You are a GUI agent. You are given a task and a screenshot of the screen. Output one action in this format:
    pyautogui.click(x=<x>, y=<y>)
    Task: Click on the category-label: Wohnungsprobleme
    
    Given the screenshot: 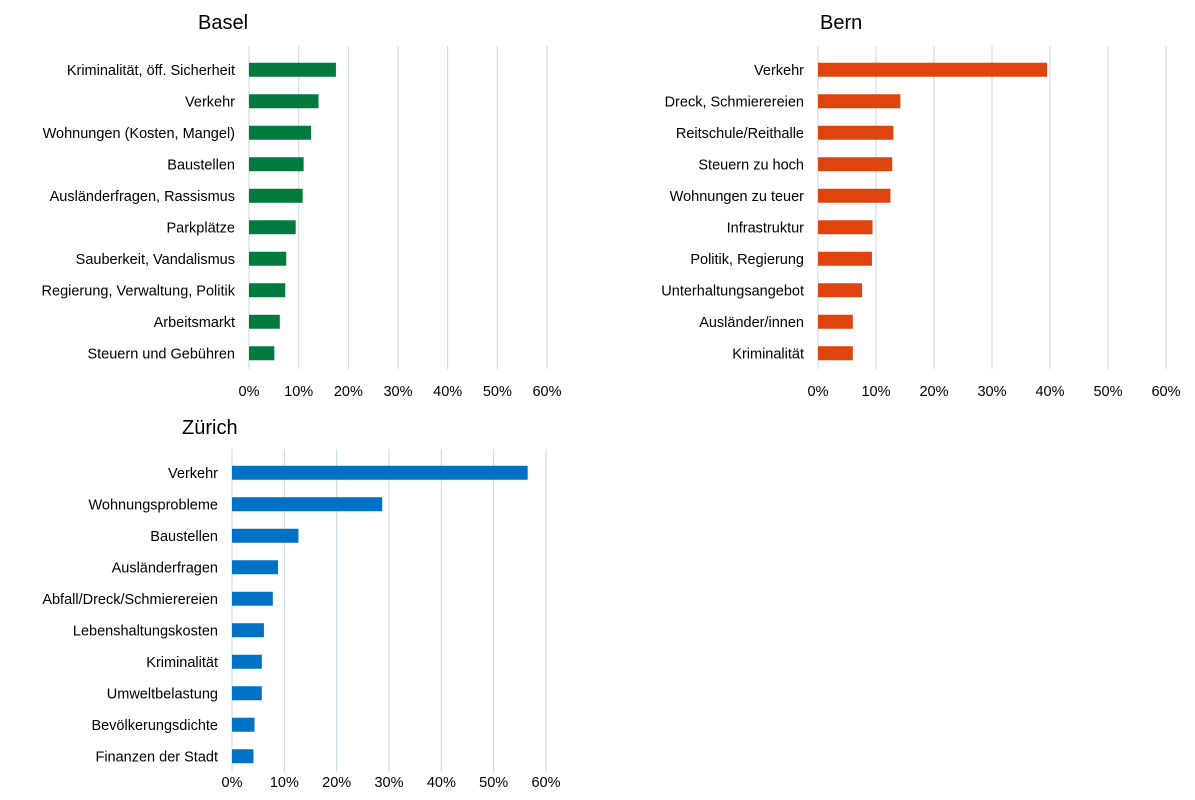 What is the action you would take?
    pyautogui.click(x=153, y=505)
    